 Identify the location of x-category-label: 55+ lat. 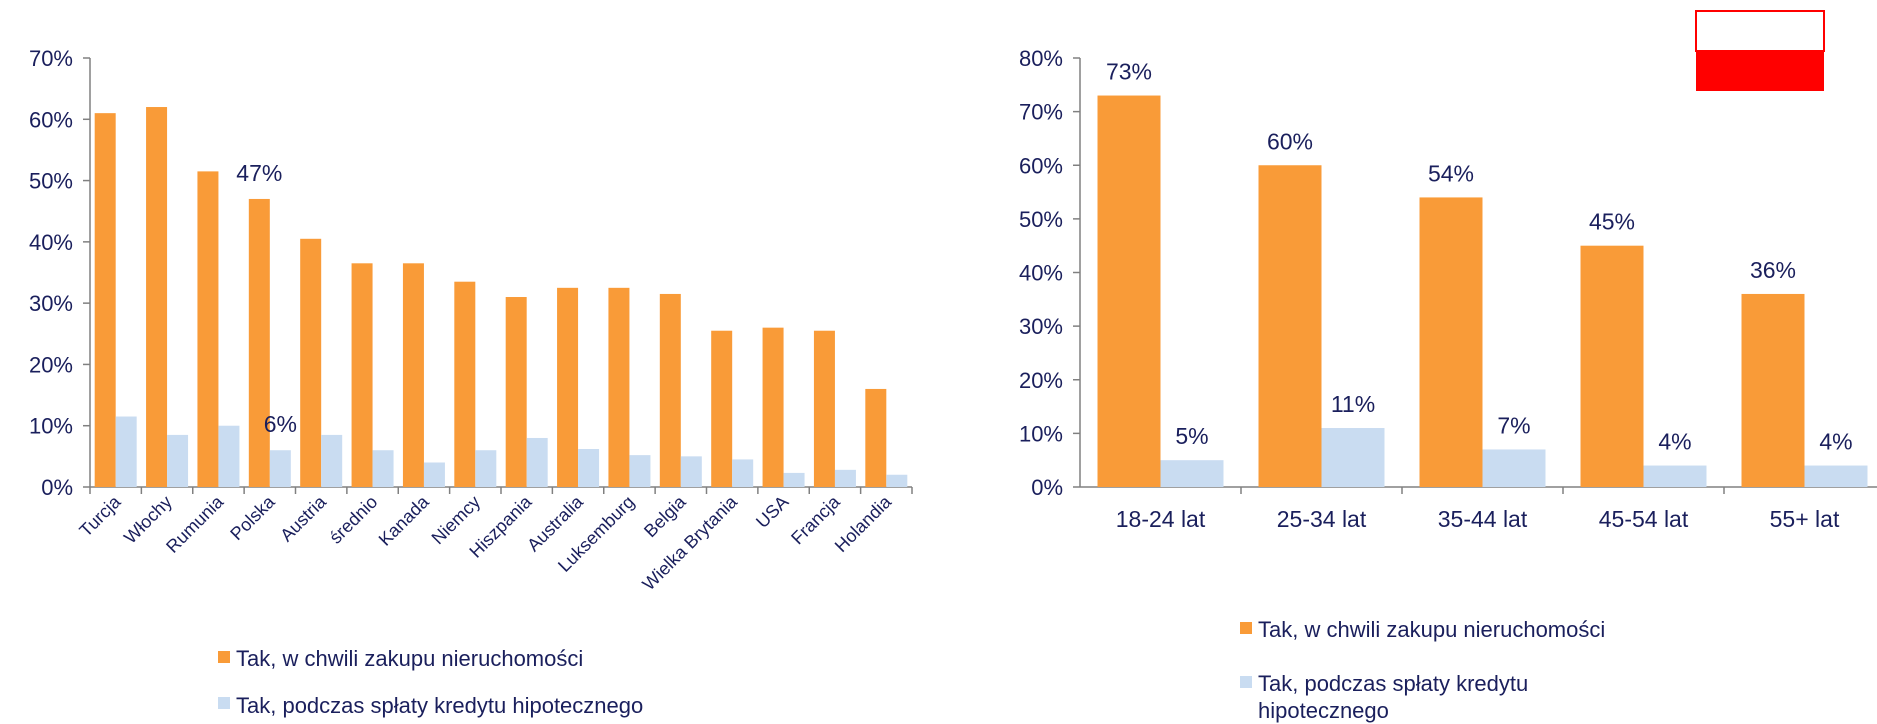
(1805, 519).